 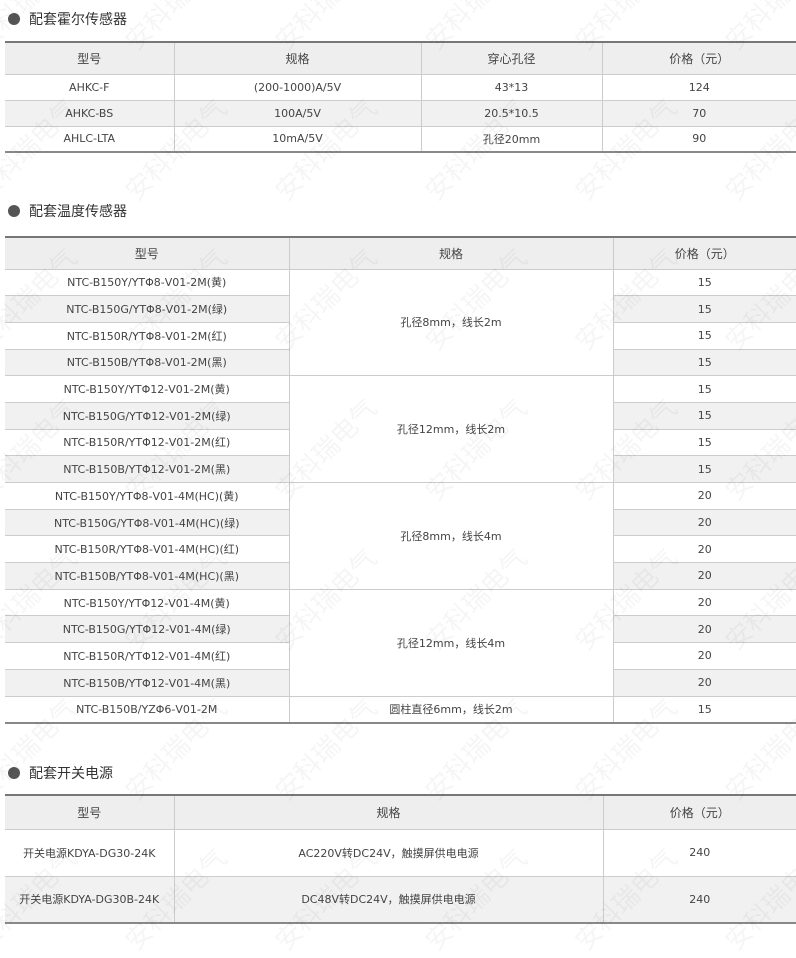 What do you see at coordinates (400, 549) in the screenshot?
I see `table-row: NTC-B150R/YTΦ8-V01-4M(HC)(红) 20` at bounding box center [400, 549].